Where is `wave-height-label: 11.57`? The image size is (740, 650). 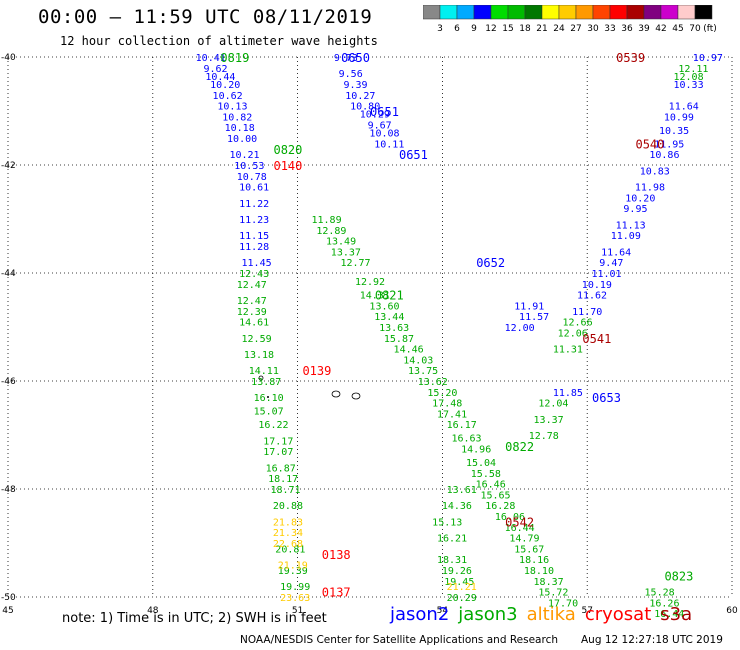 wave-height-label: 11.57 is located at coordinates (534, 317).